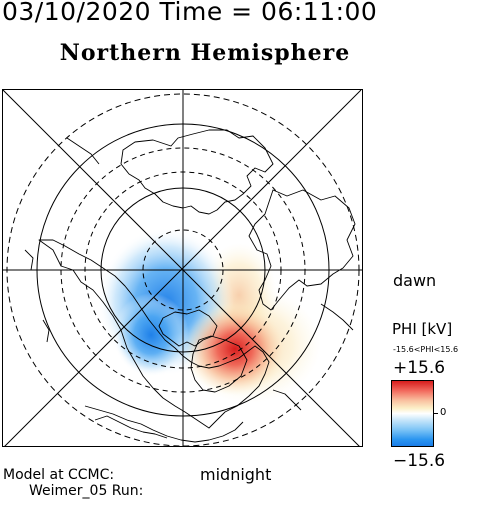 Image resolution: width=484 pixels, height=508 pixels. I want to click on hemisphere-title: Northern Hemisphere, so click(205, 53).